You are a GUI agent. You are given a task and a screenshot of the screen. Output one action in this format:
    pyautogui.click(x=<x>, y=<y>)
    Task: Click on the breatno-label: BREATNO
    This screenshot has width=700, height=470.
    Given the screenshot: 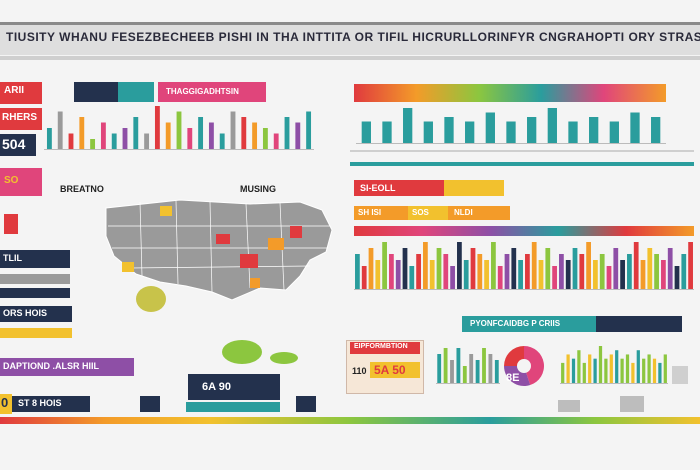 What is the action you would take?
    pyautogui.click(x=82, y=189)
    